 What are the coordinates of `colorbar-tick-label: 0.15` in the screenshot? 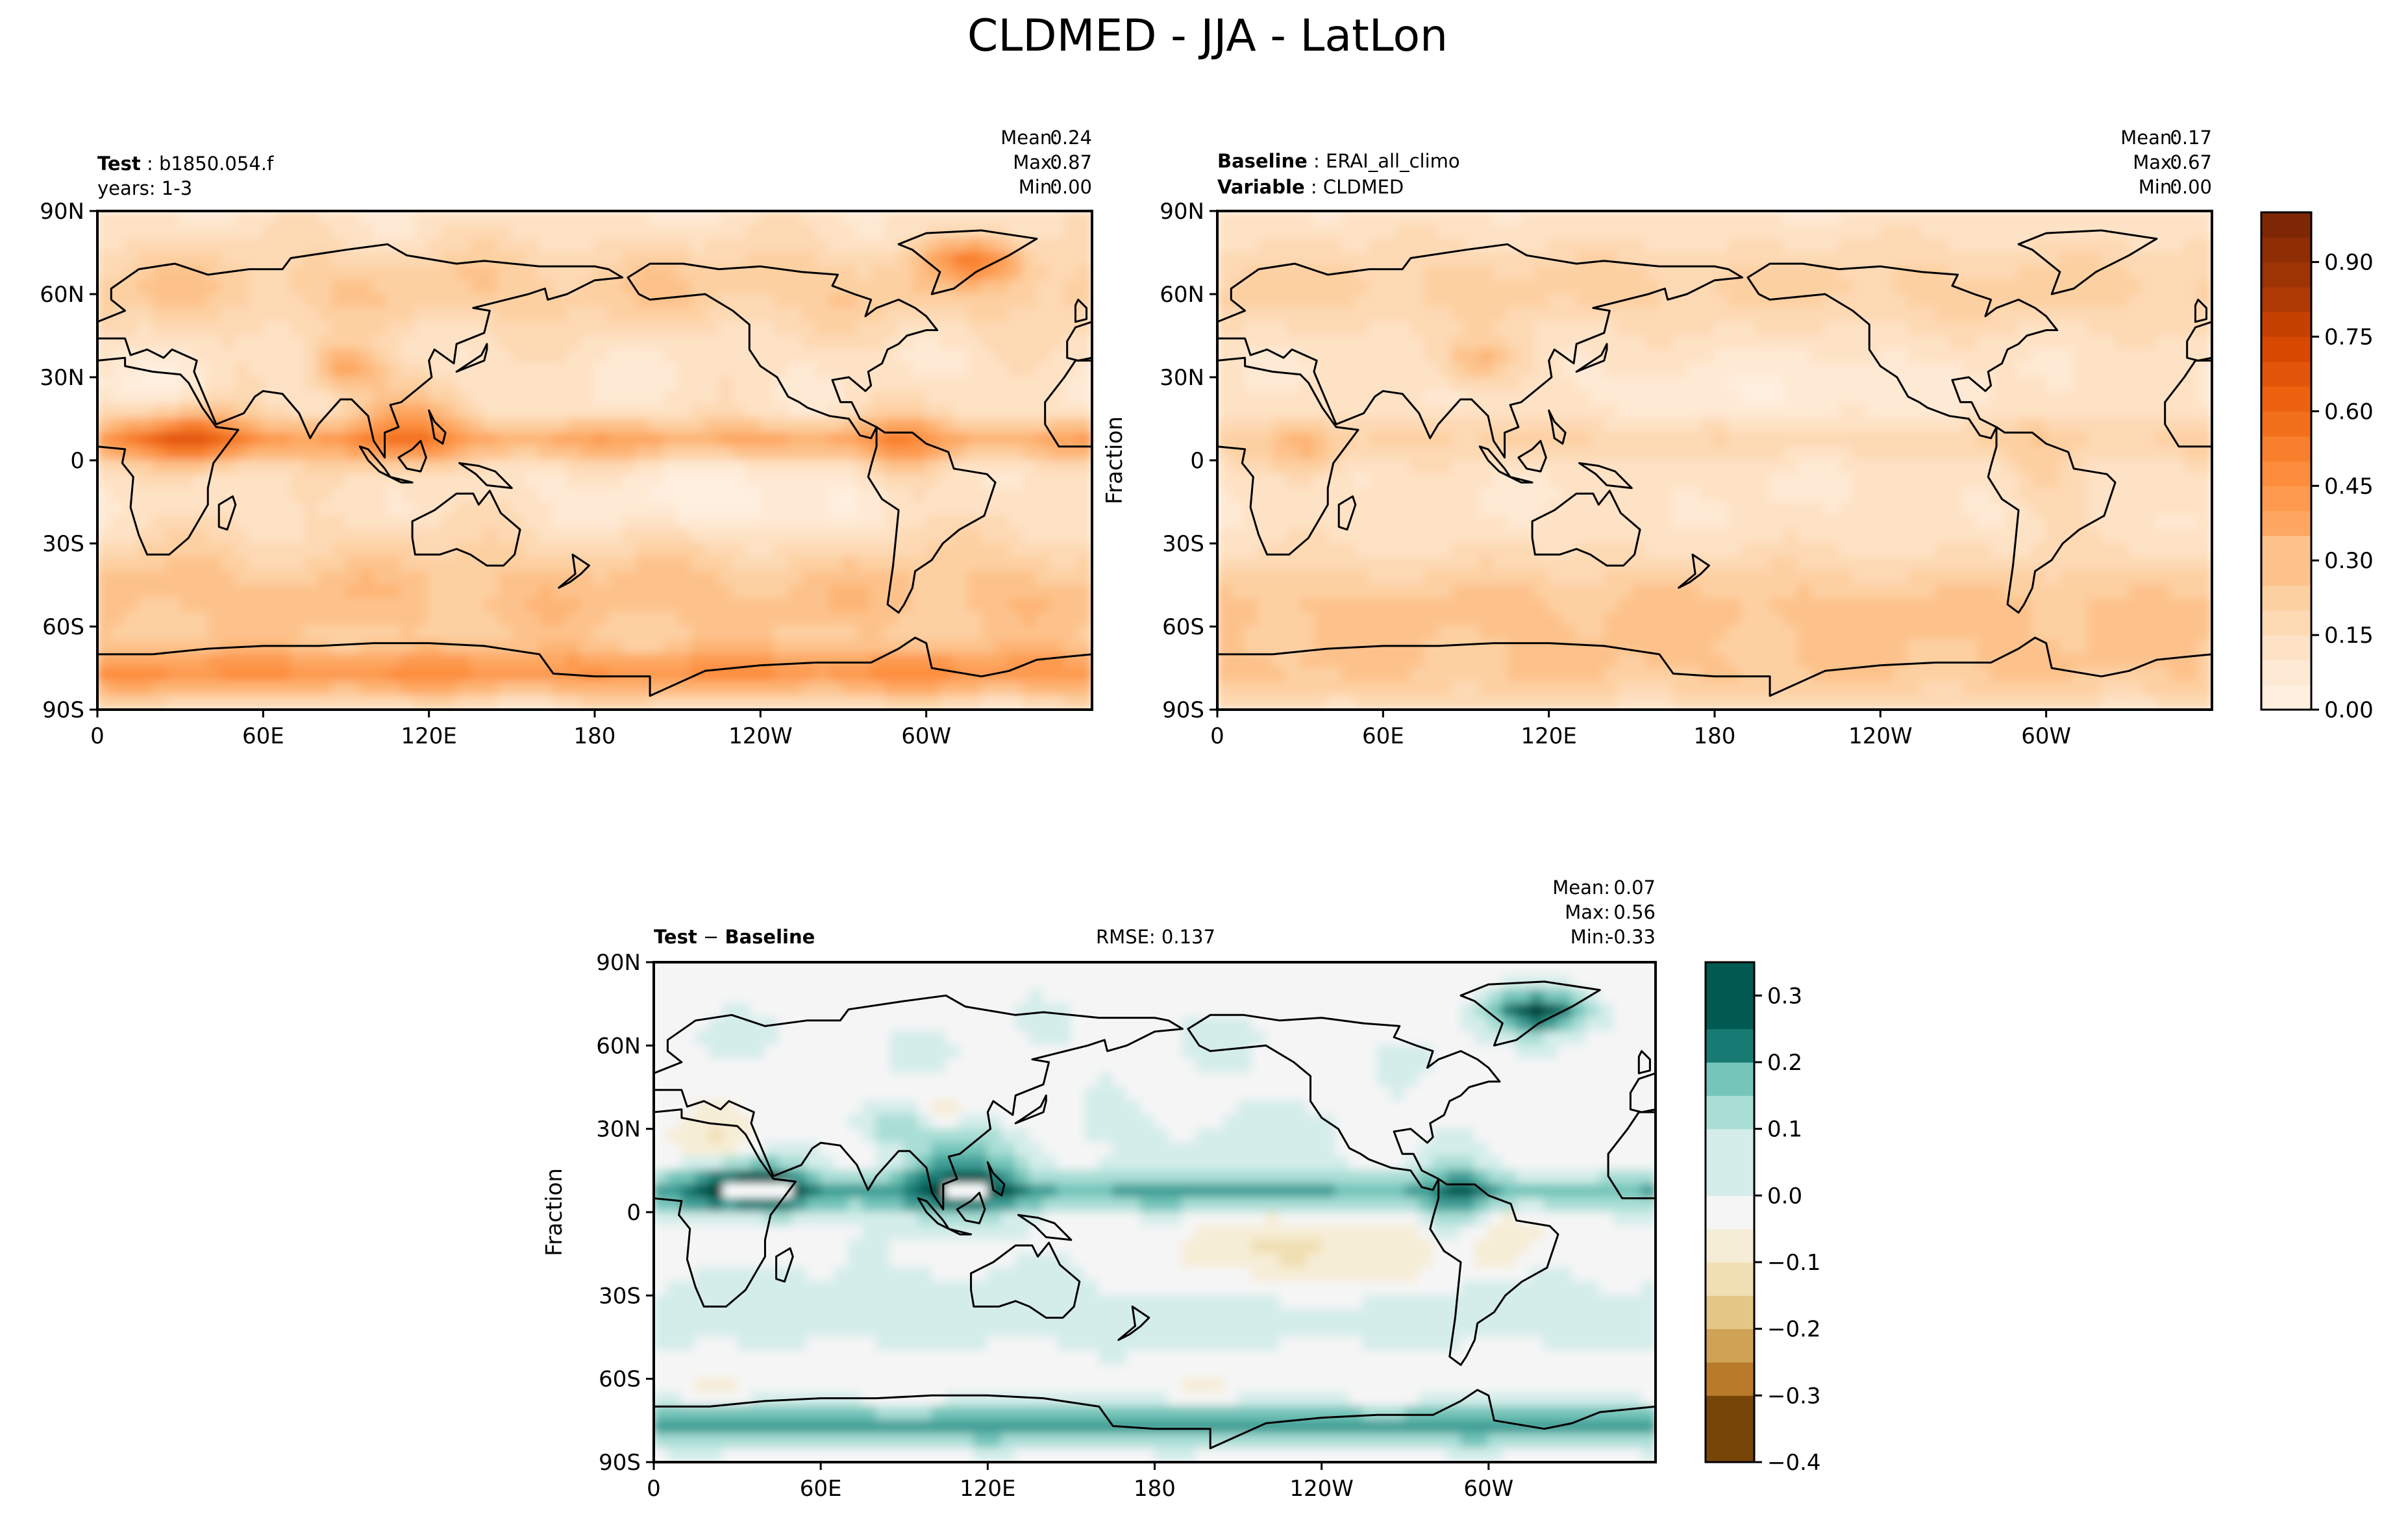 It's located at (2349, 636).